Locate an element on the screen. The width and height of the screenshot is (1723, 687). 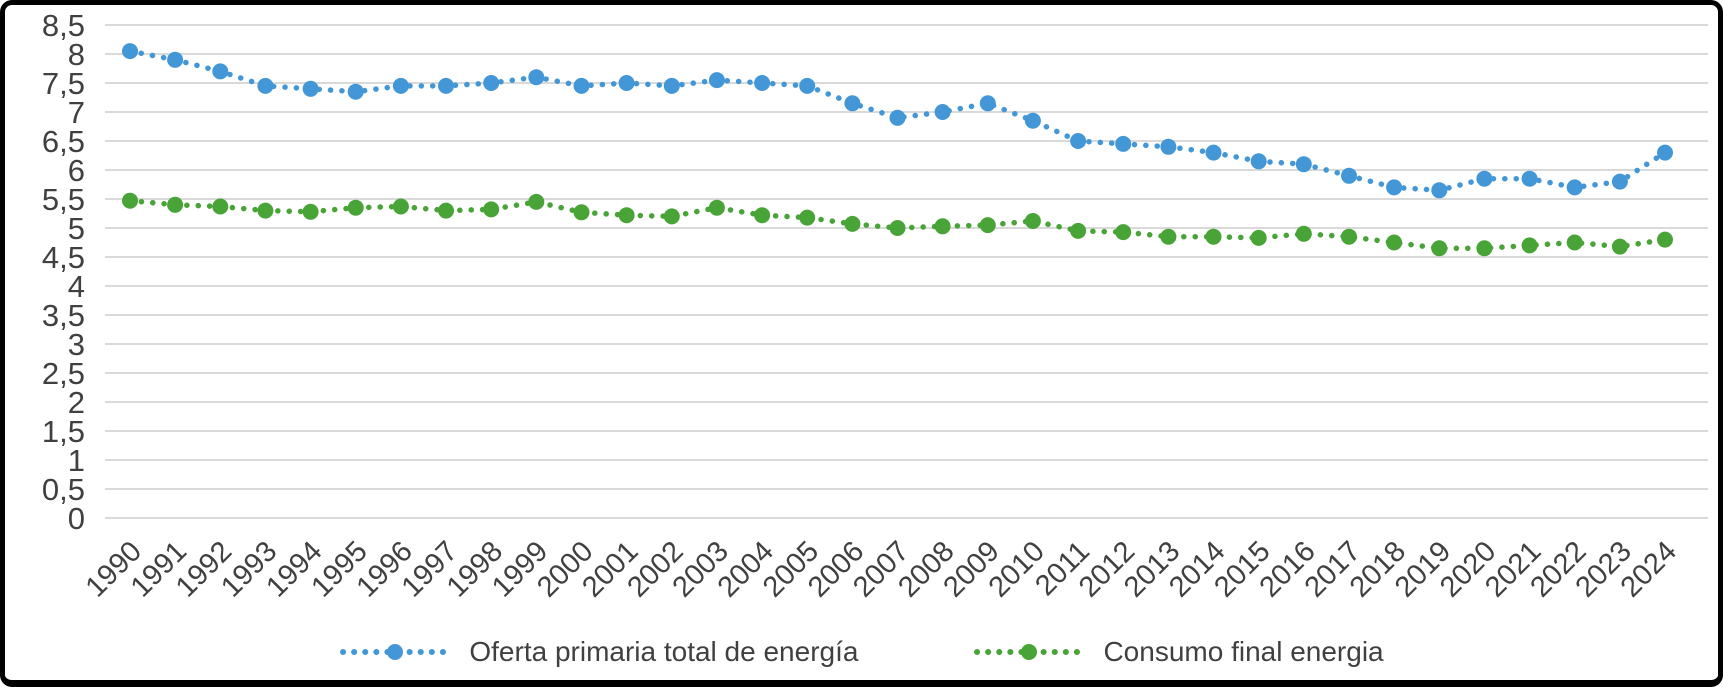
y-tick-label: 3 is located at coordinates (76, 344).